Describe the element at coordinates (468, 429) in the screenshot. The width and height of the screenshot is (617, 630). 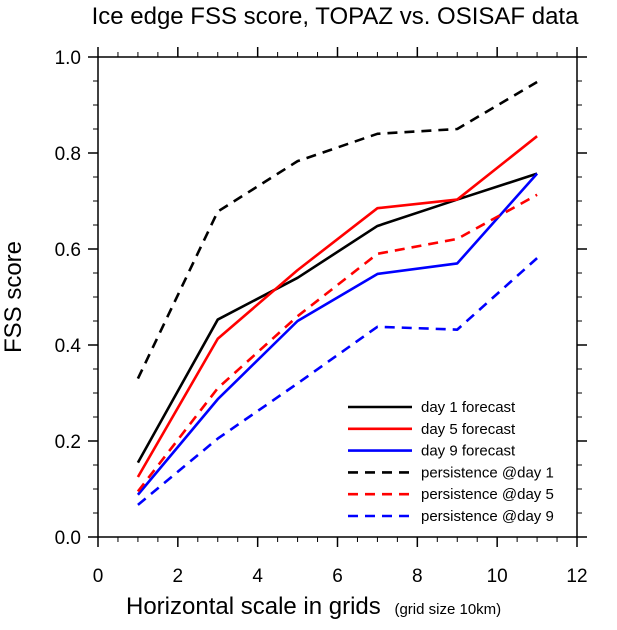
I see `legend-label-day-5-forecast: day 5 forecast` at that location.